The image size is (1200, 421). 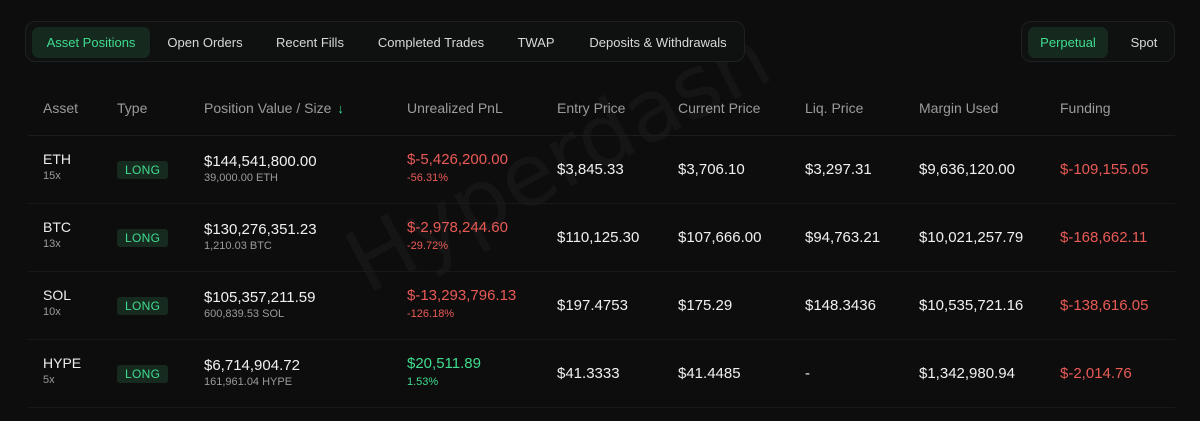 I want to click on header-asset: Asset, so click(x=61, y=108).